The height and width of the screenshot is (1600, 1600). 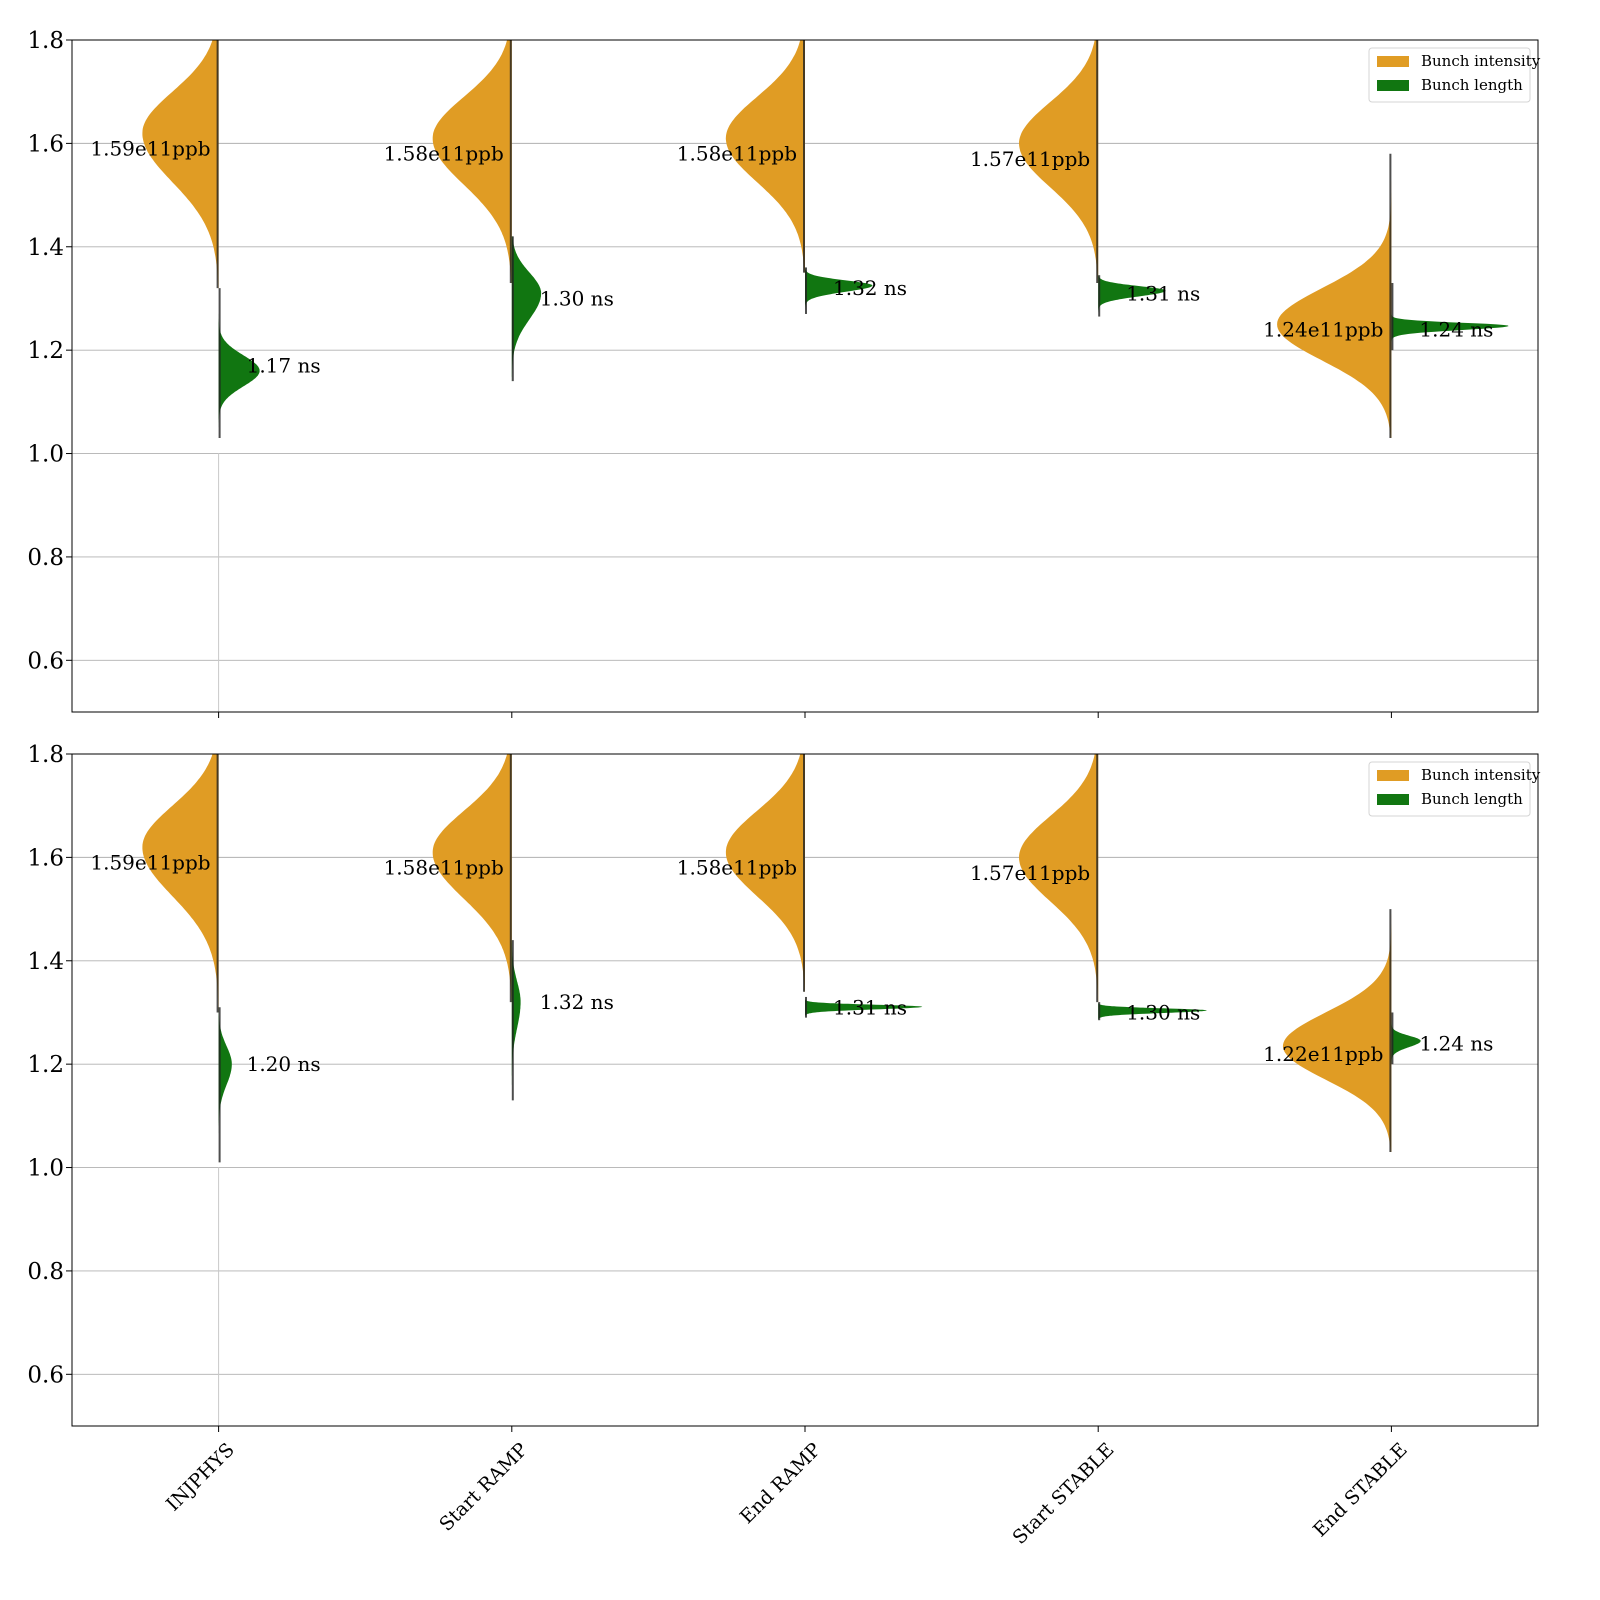 I want to click on intensity-annotation: 1.24e11ppb, so click(x=1323, y=329).